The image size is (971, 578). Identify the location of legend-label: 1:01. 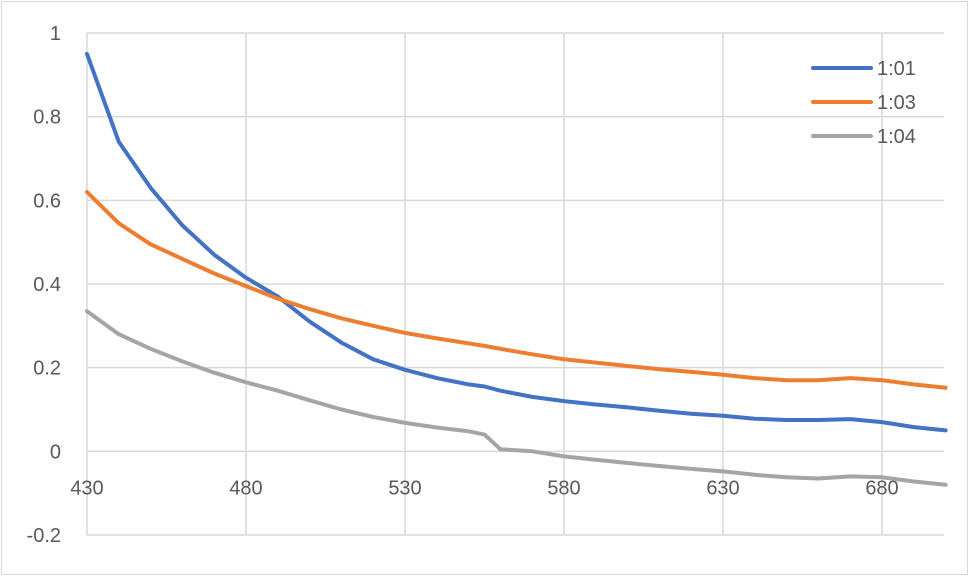
(896, 69).